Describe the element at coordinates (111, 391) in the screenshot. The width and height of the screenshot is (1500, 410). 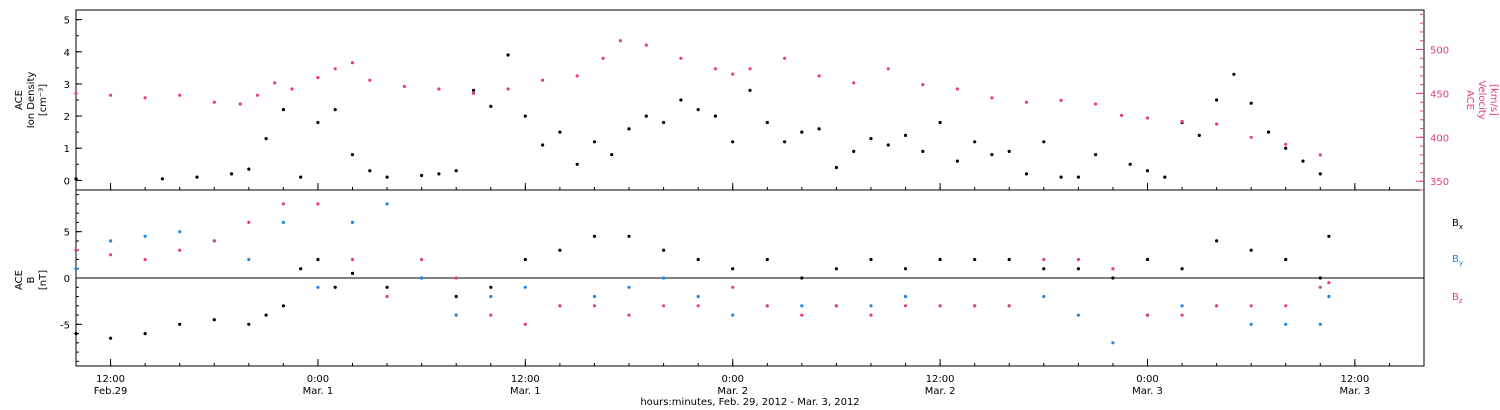
I see `x-tick-date-0: Feb.29` at that location.